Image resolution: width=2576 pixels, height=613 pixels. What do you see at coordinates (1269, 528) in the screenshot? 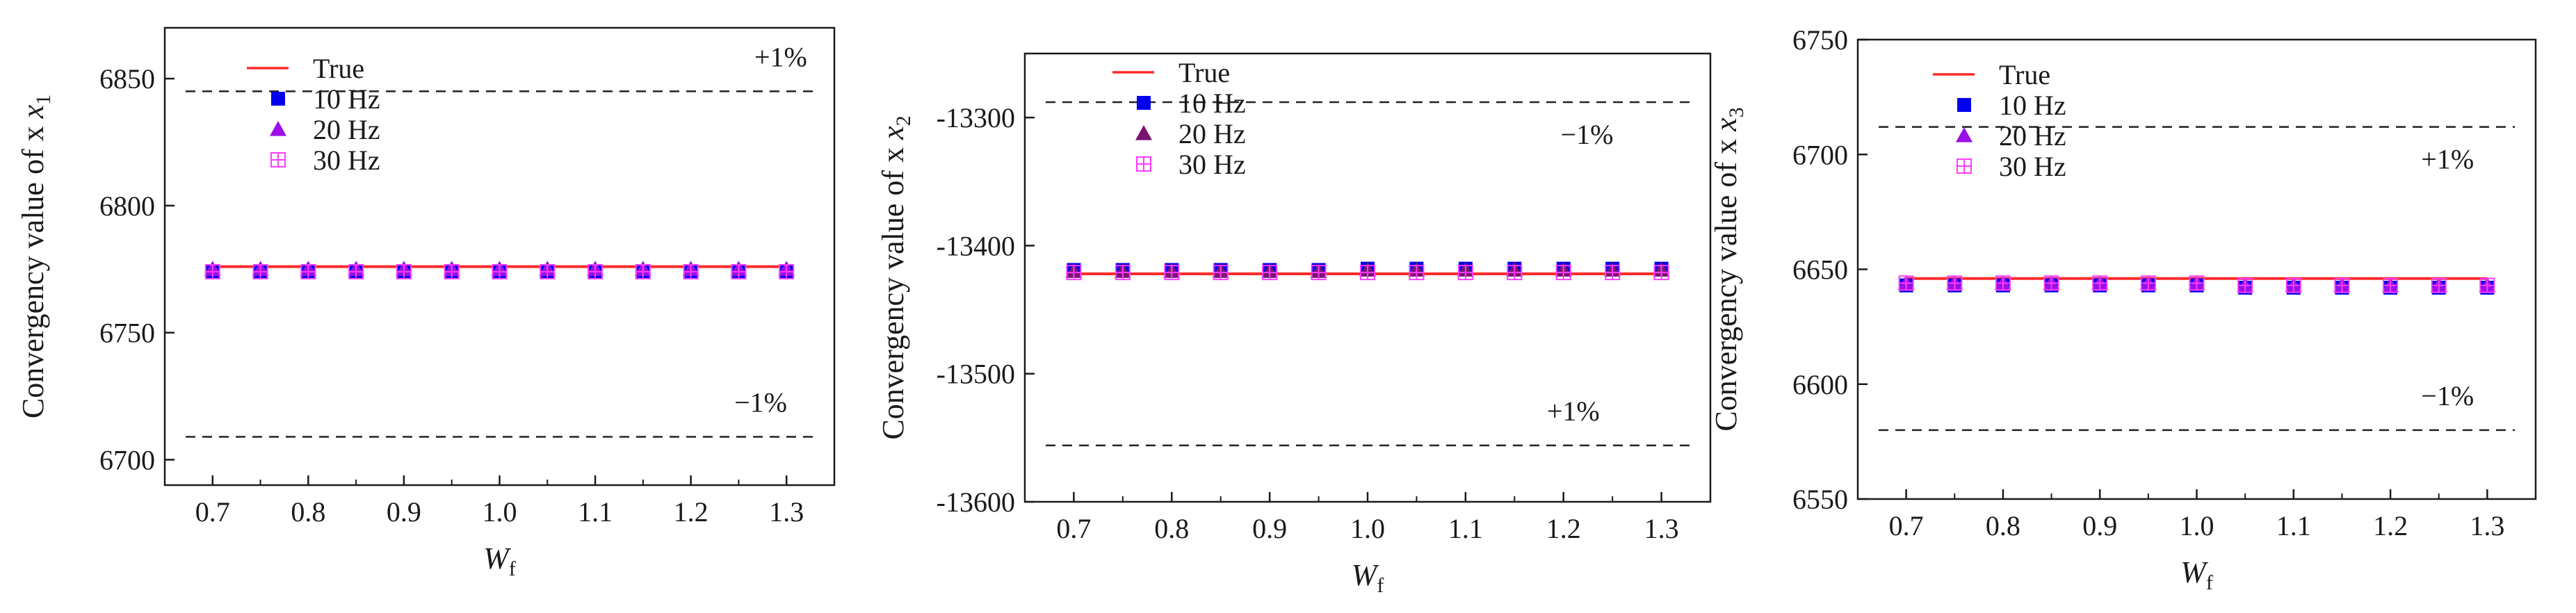
I see `panel-2-x-tick-label-3: 0.9` at bounding box center [1269, 528].